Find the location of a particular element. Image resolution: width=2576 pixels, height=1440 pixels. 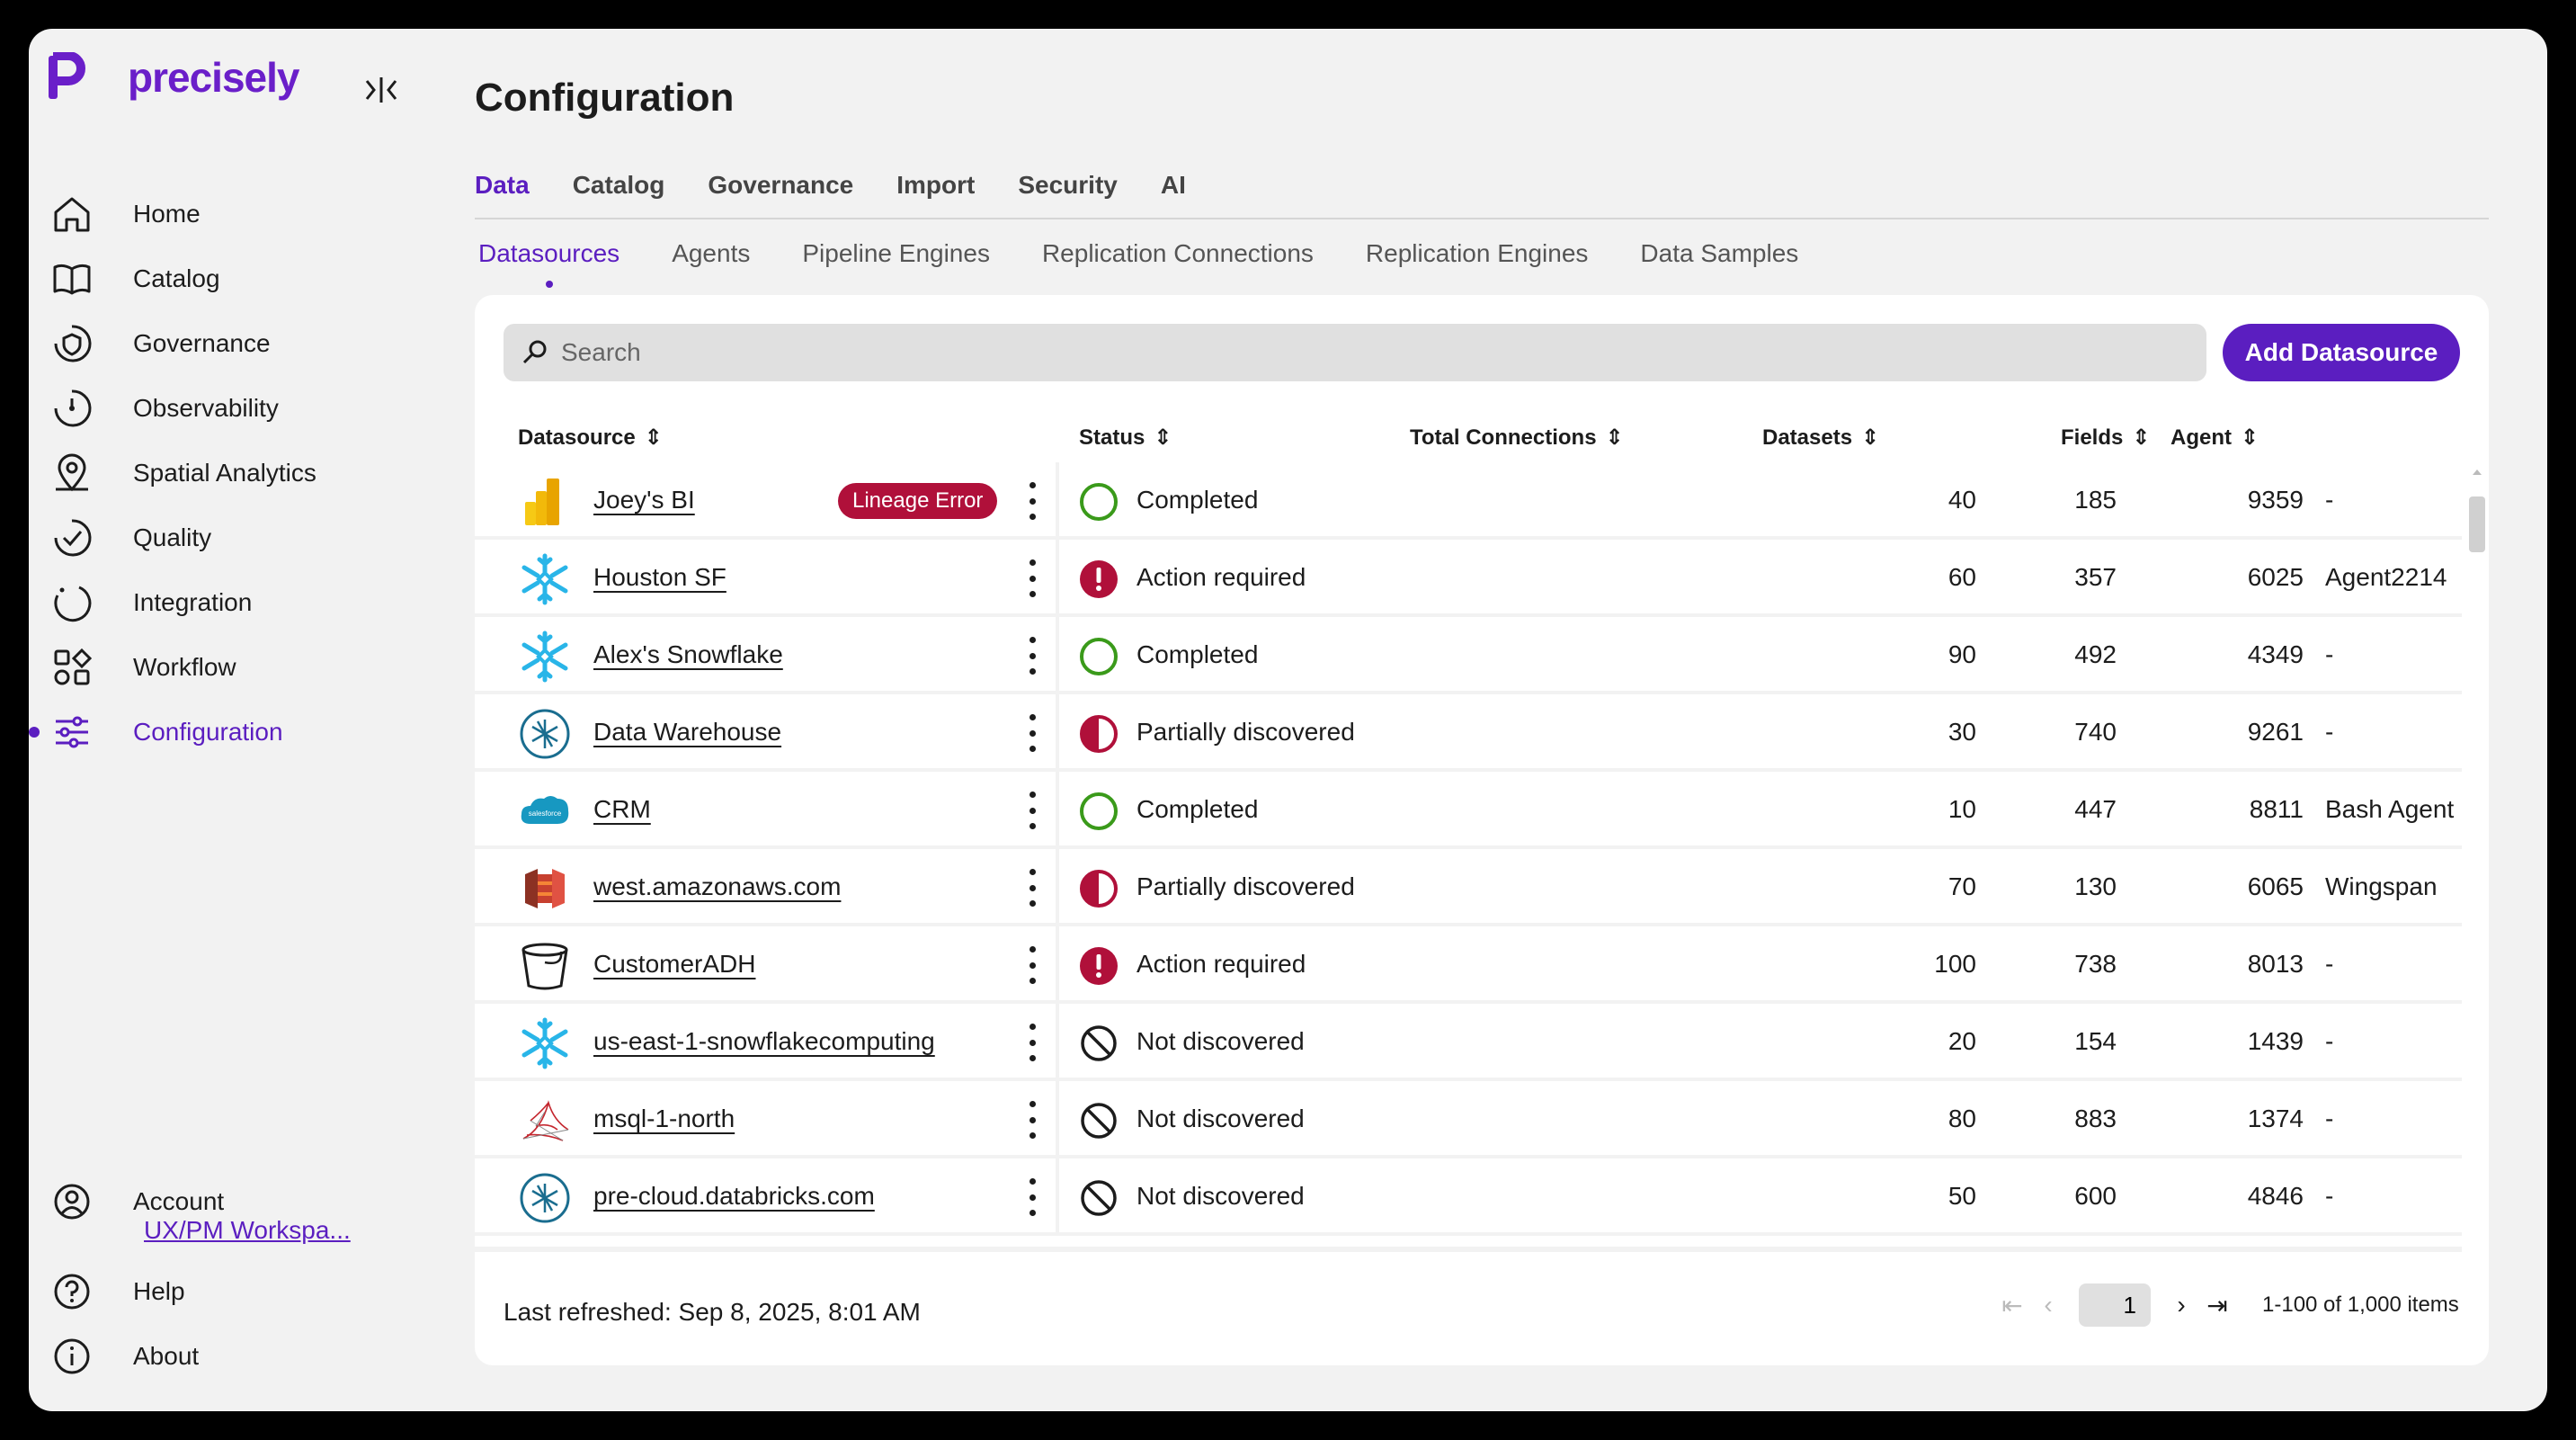

total-connections-cell: 100 is located at coordinates (1955, 964).